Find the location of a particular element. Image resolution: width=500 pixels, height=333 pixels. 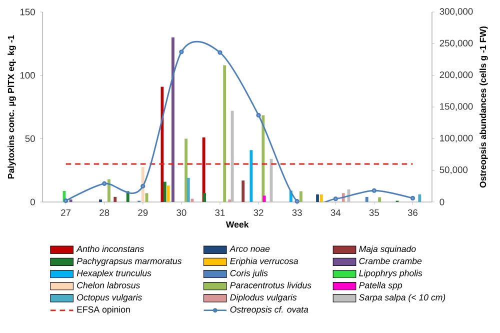

x-tick-label: 32 is located at coordinates (259, 213).